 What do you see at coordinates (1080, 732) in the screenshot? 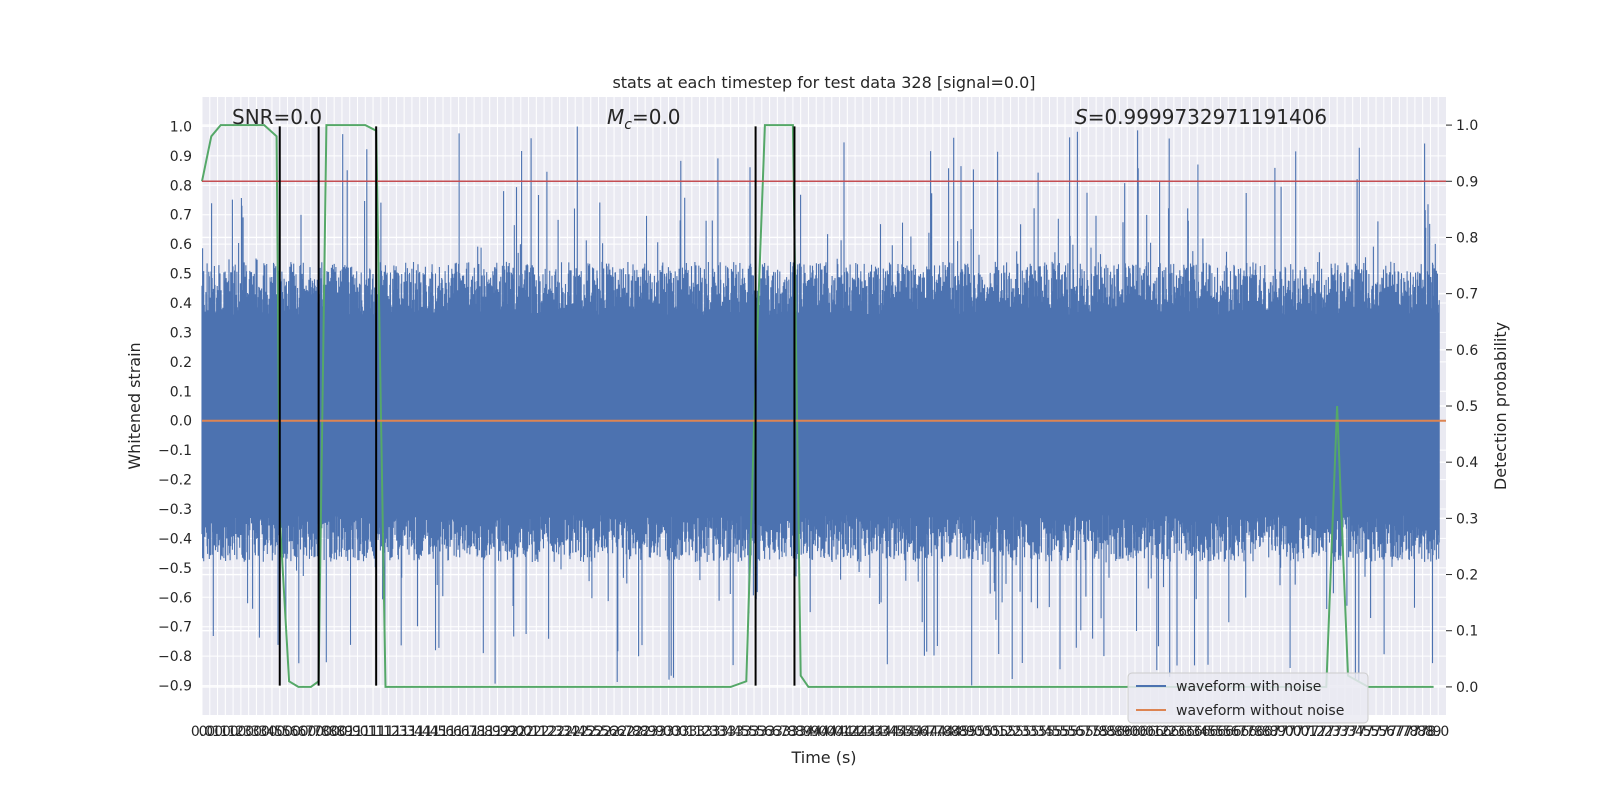
I see `x-tick-label: 5.7` at bounding box center [1080, 732].